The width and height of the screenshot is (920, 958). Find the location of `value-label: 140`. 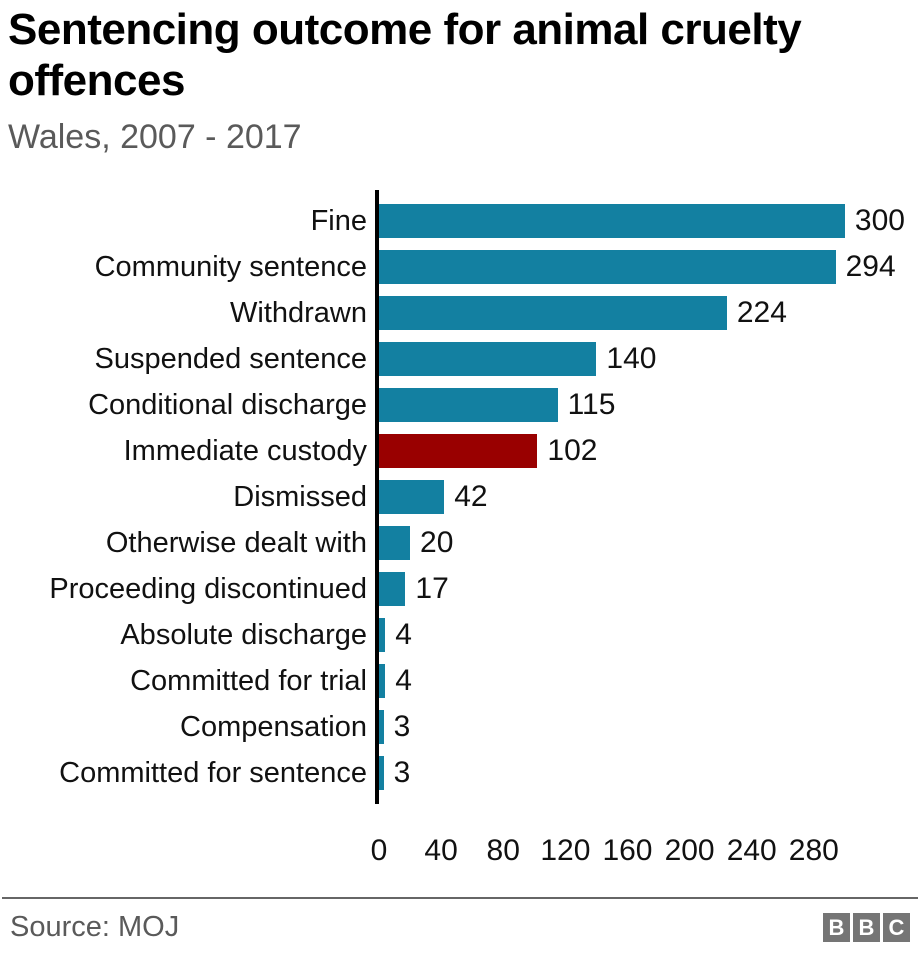

value-label: 140 is located at coordinates (631, 359).